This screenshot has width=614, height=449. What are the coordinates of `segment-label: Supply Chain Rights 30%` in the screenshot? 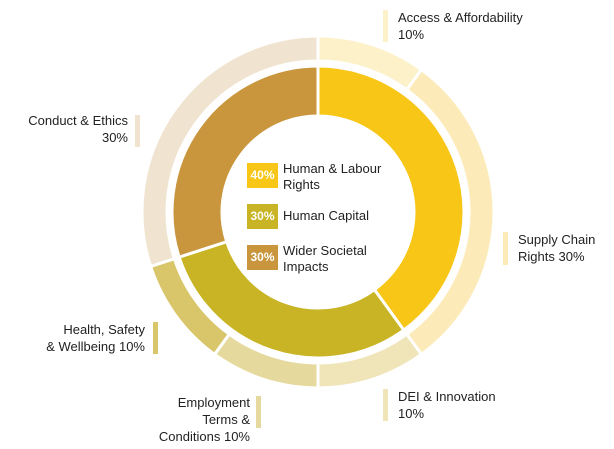 It's located at (556, 248).